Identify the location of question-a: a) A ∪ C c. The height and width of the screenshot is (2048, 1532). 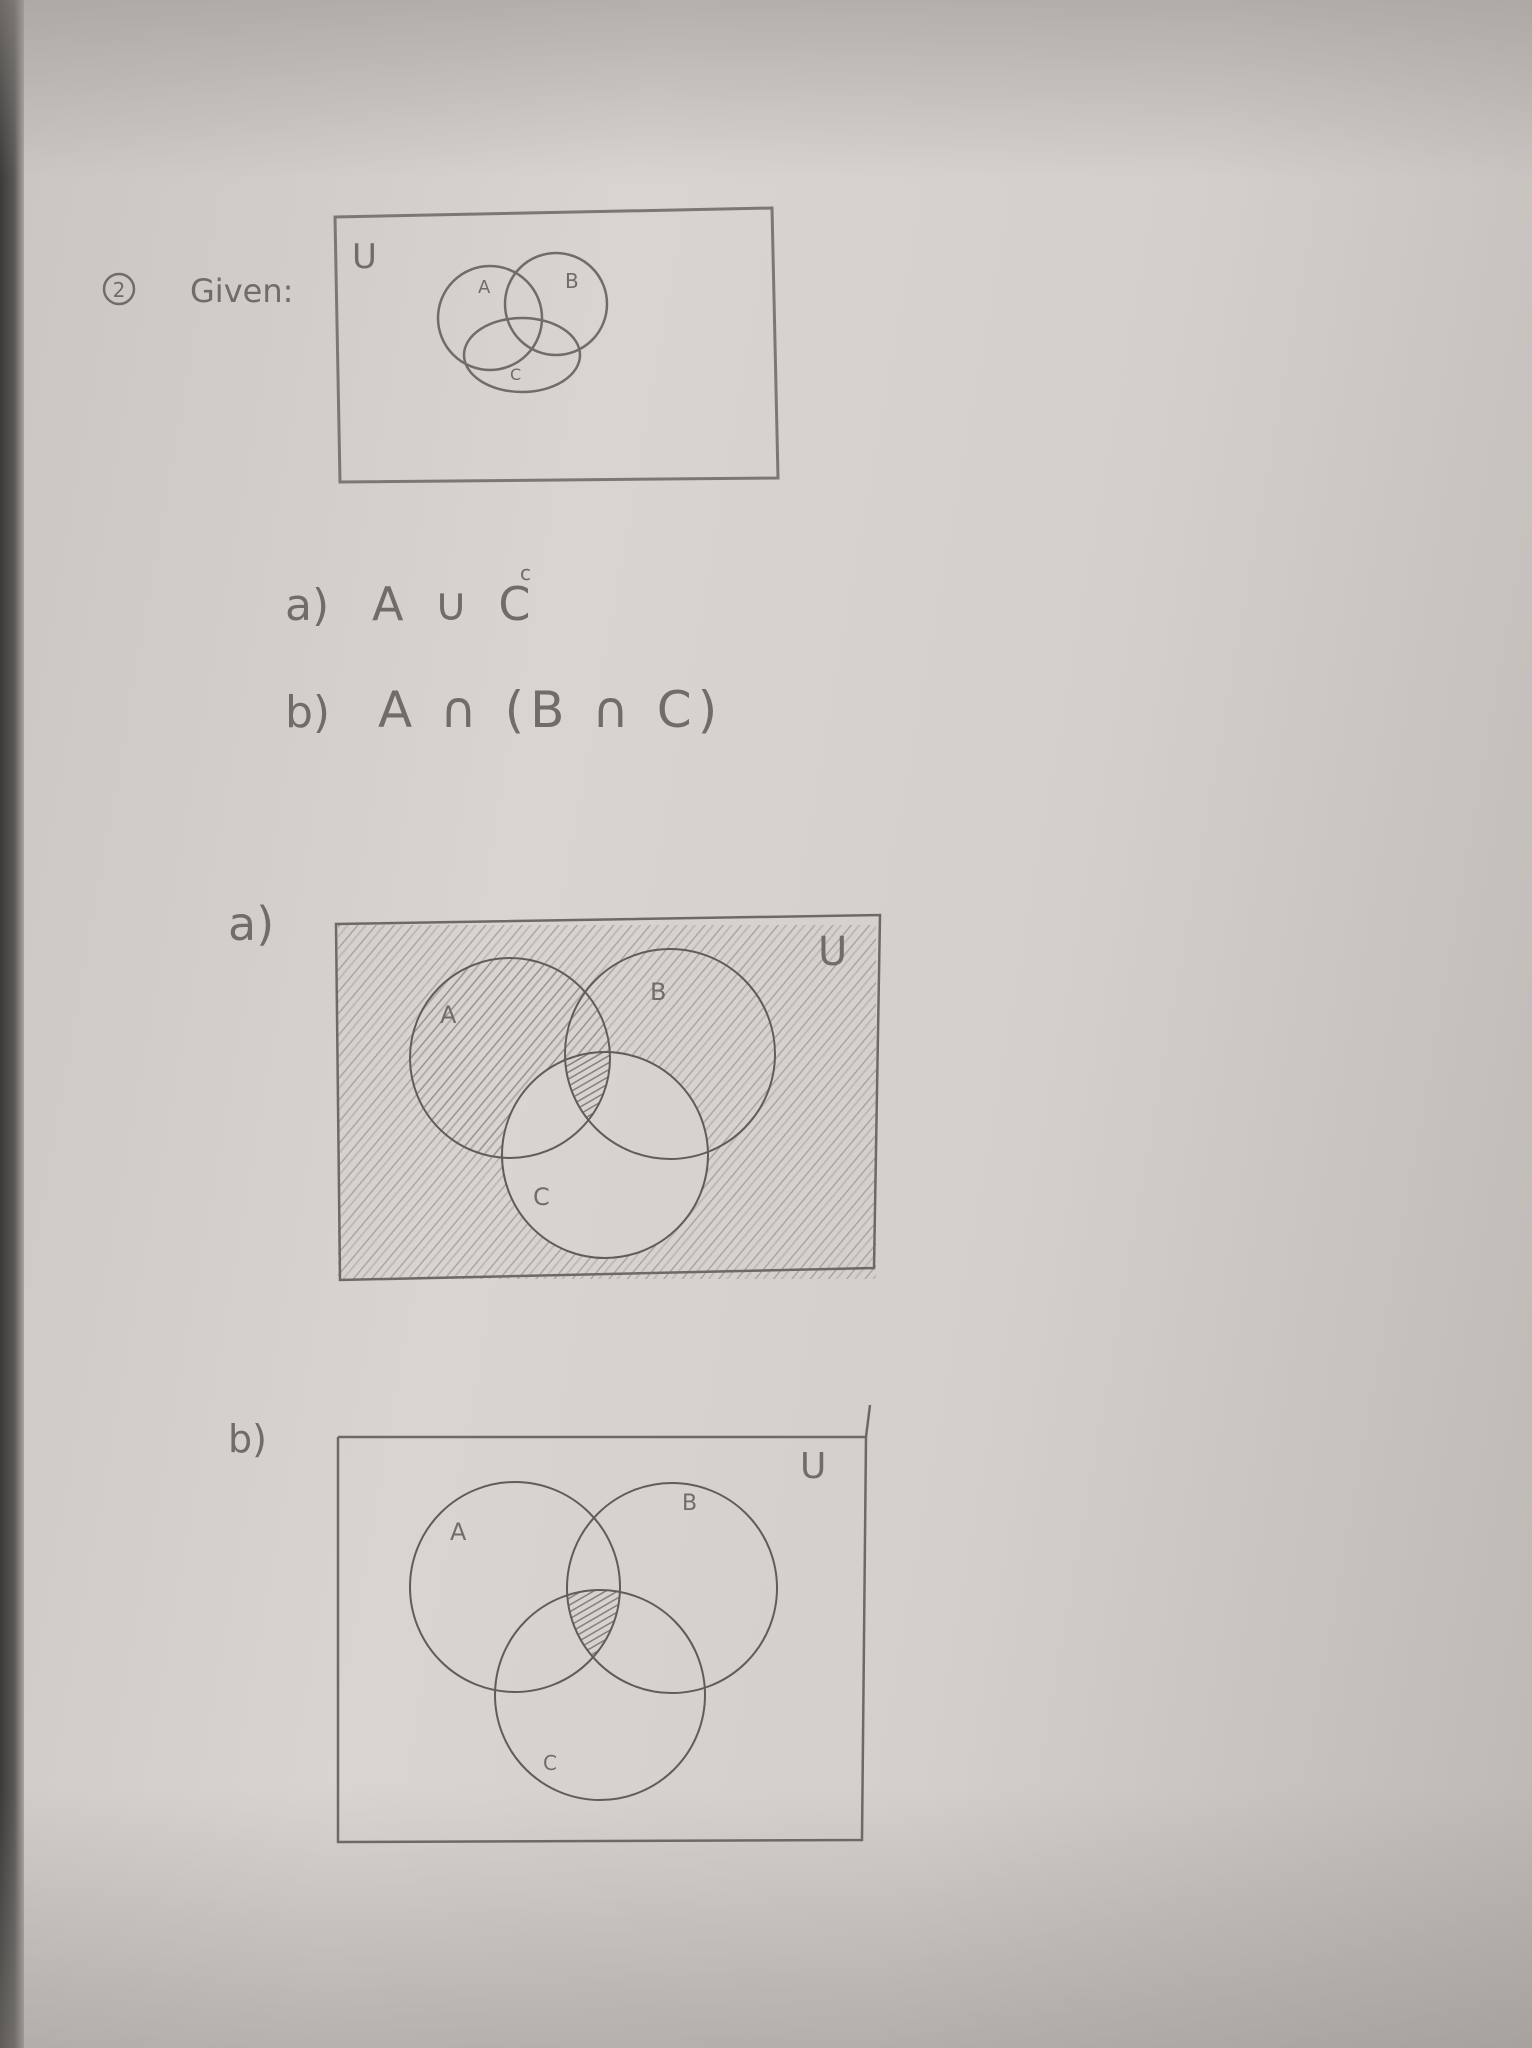
(412, 596).